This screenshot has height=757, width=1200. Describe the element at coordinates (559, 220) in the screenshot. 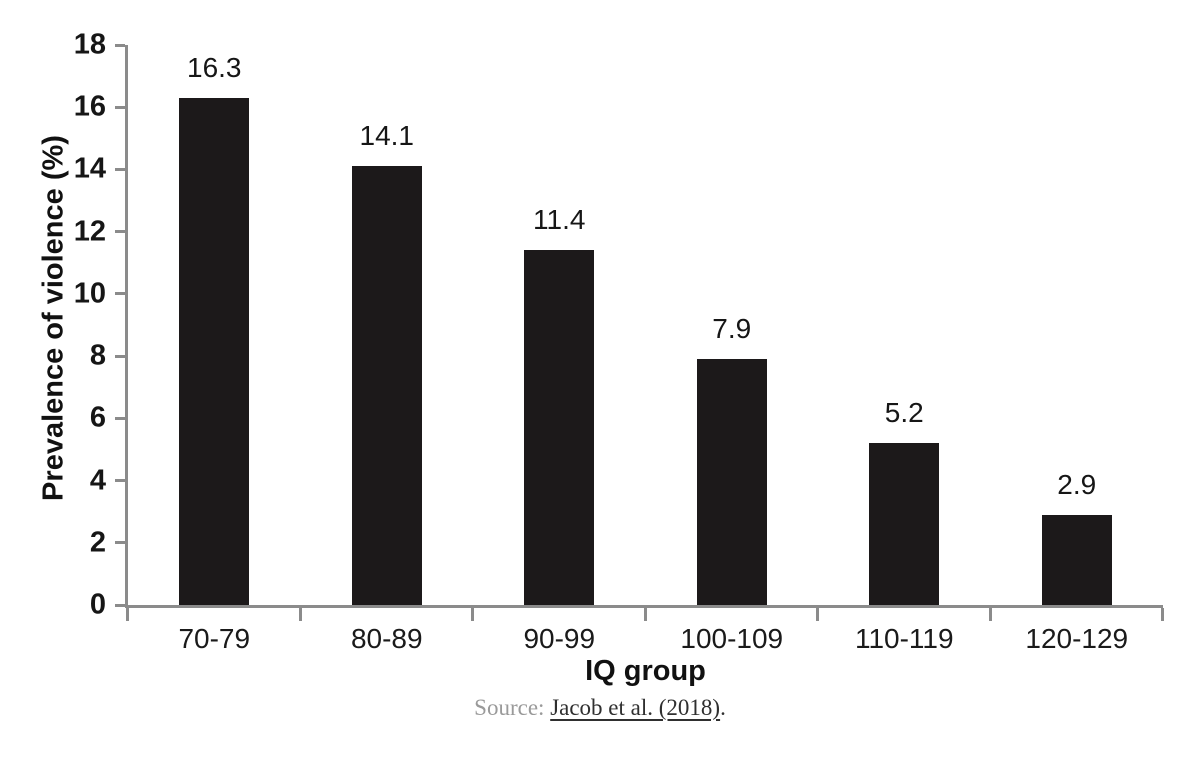

I see `bar-value-label: 11.4` at that location.